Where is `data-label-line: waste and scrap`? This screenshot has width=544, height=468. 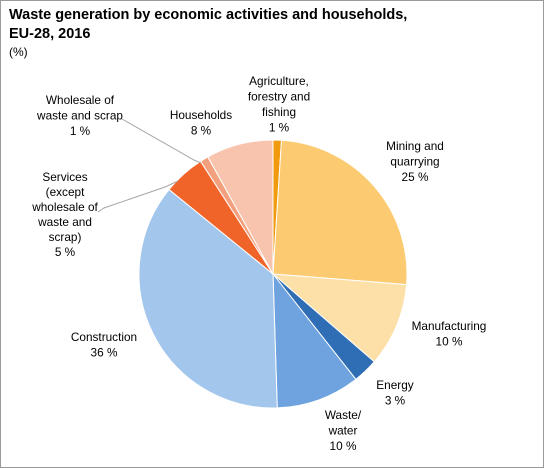
data-label-line: waste and scrap is located at coordinates (79, 116).